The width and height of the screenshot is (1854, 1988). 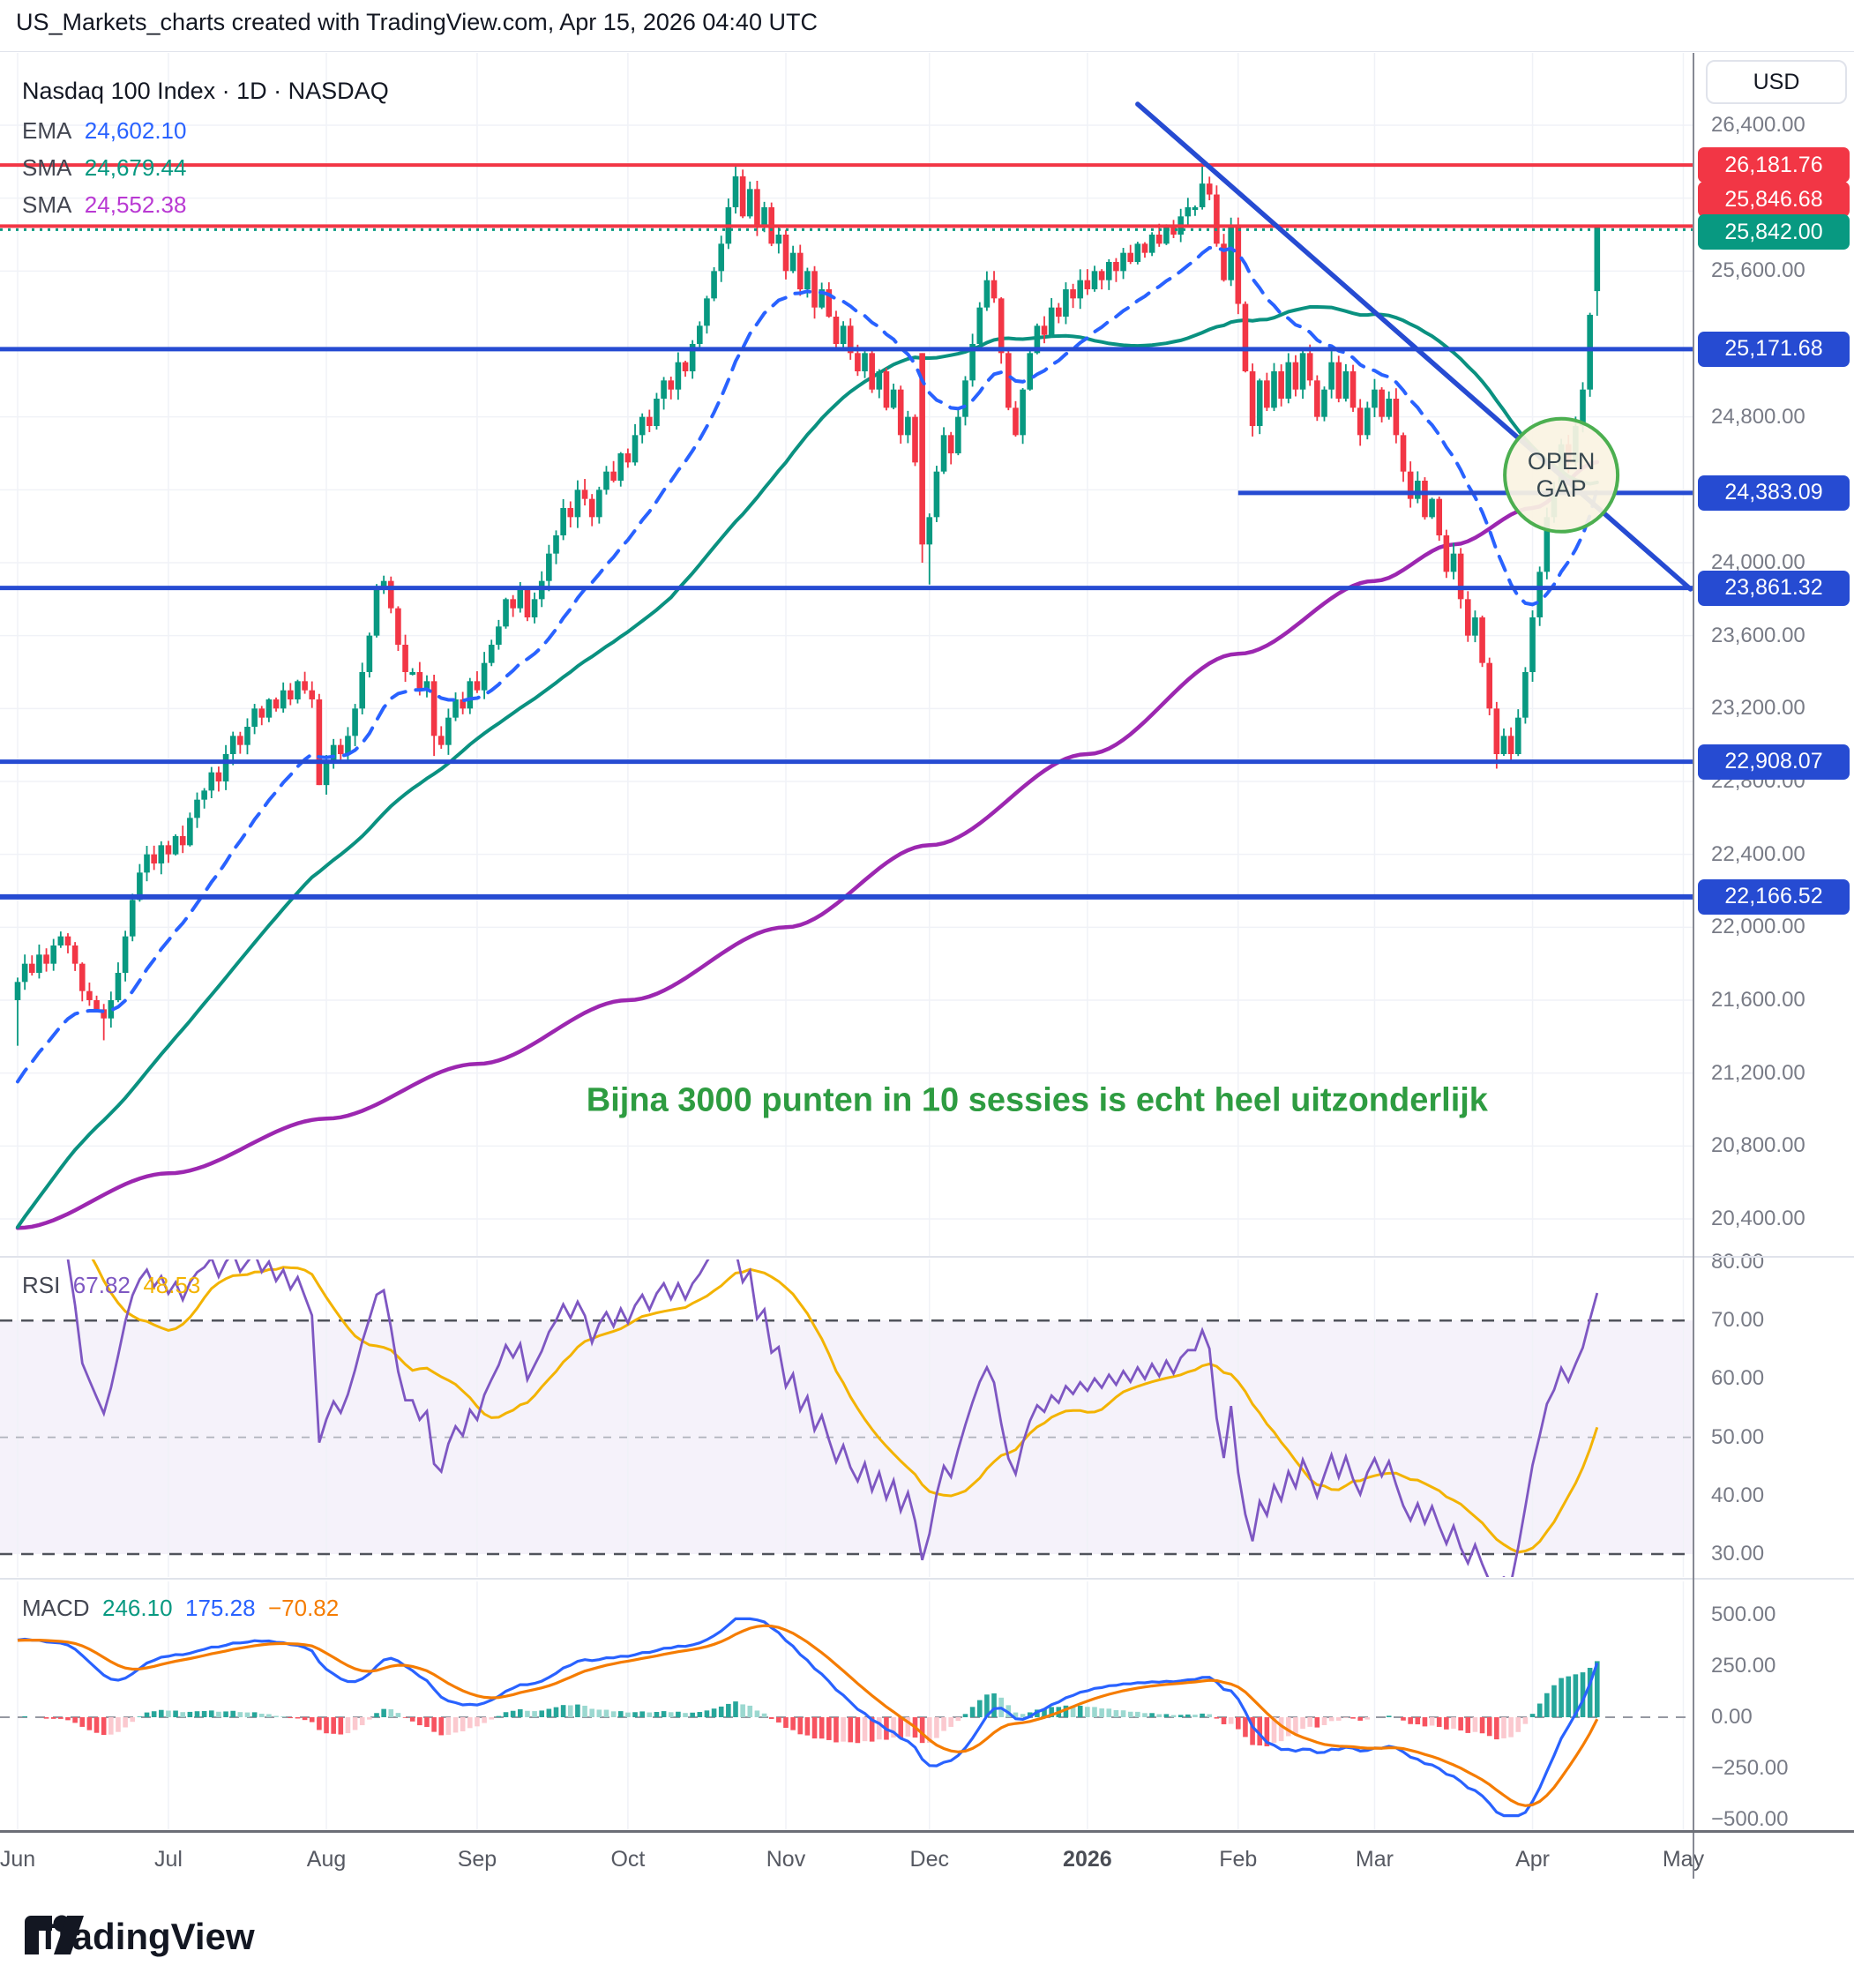 What do you see at coordinates (927, 1831) in the screenshot?
I see `axis-separator` at bounding box center [927, 1831].